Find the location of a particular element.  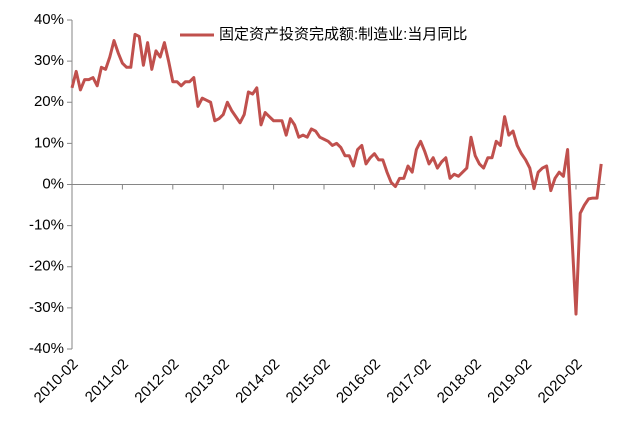

y-tick-label: -20% is located at coordinates (46, 266).